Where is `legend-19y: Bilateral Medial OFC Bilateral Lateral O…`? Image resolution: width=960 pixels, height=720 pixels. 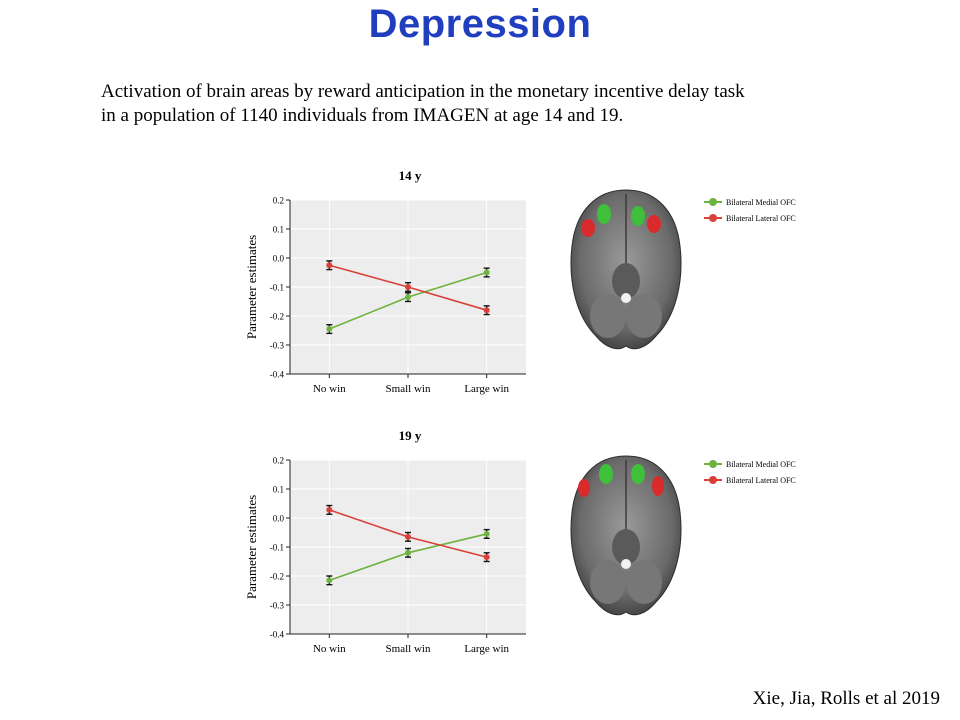
legend-19y: Bilateral Medial OFC Bilateral Lateral O… is located at coordinates (764, 472).